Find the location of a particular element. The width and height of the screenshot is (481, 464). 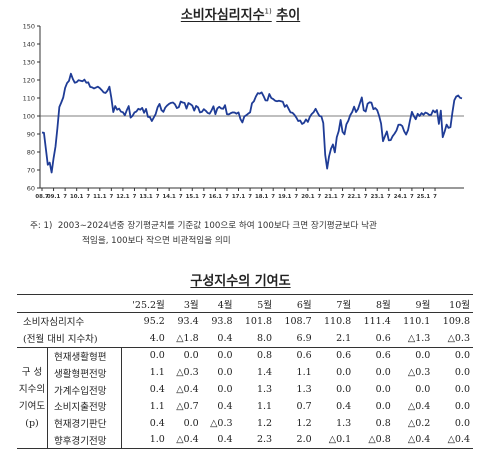

x-tick-label: 08.7 is located at coordinates (42, 197).